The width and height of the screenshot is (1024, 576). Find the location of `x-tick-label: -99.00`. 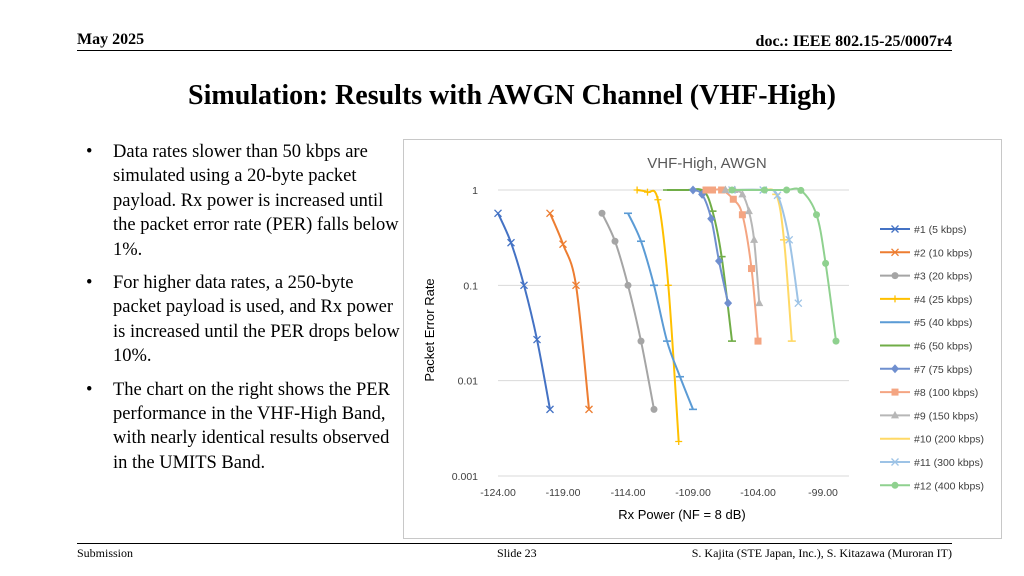

x-tick-label: -99.00 is located at coordinates (823, 493).